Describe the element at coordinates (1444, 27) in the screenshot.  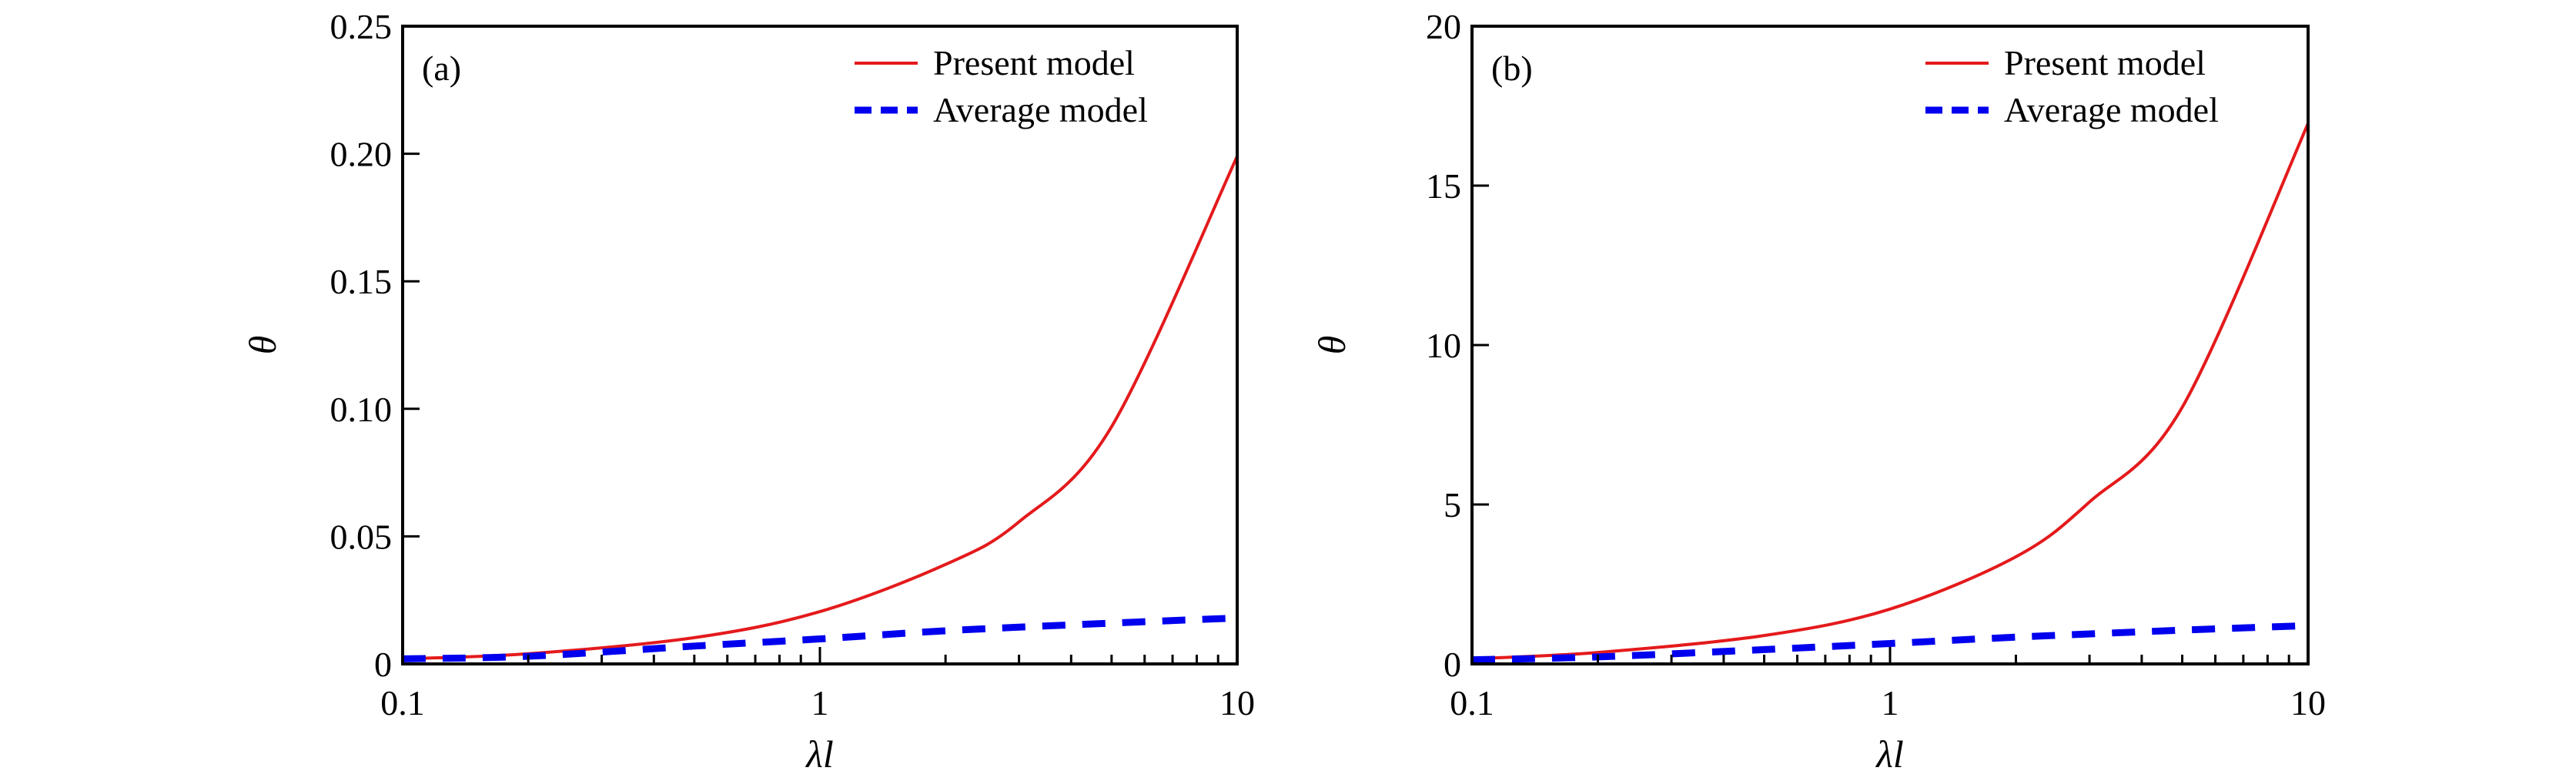
I see `y-tick-label: 20` at that location.